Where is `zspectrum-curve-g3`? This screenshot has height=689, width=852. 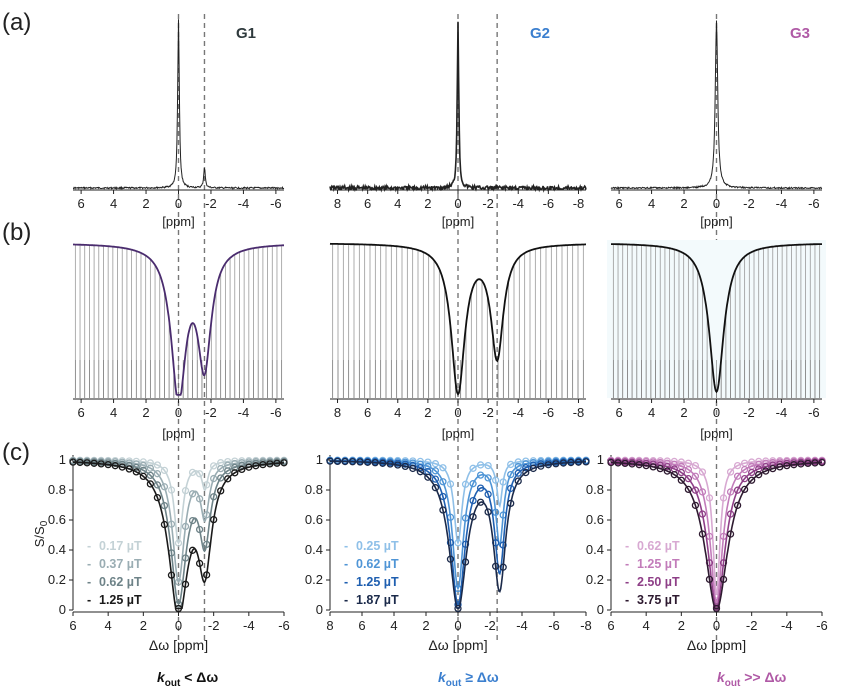 zspectrum-curve-g3 is located at coordinates (716, 318).